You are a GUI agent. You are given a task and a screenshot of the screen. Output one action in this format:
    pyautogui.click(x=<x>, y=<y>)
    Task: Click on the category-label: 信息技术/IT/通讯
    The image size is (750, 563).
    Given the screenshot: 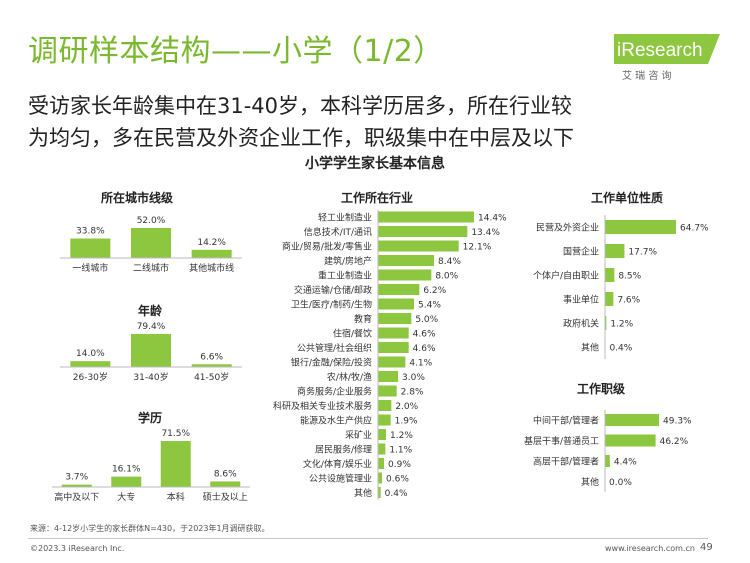 What is the action you would take?
    pyautogui.click(x=338, y=232)
    